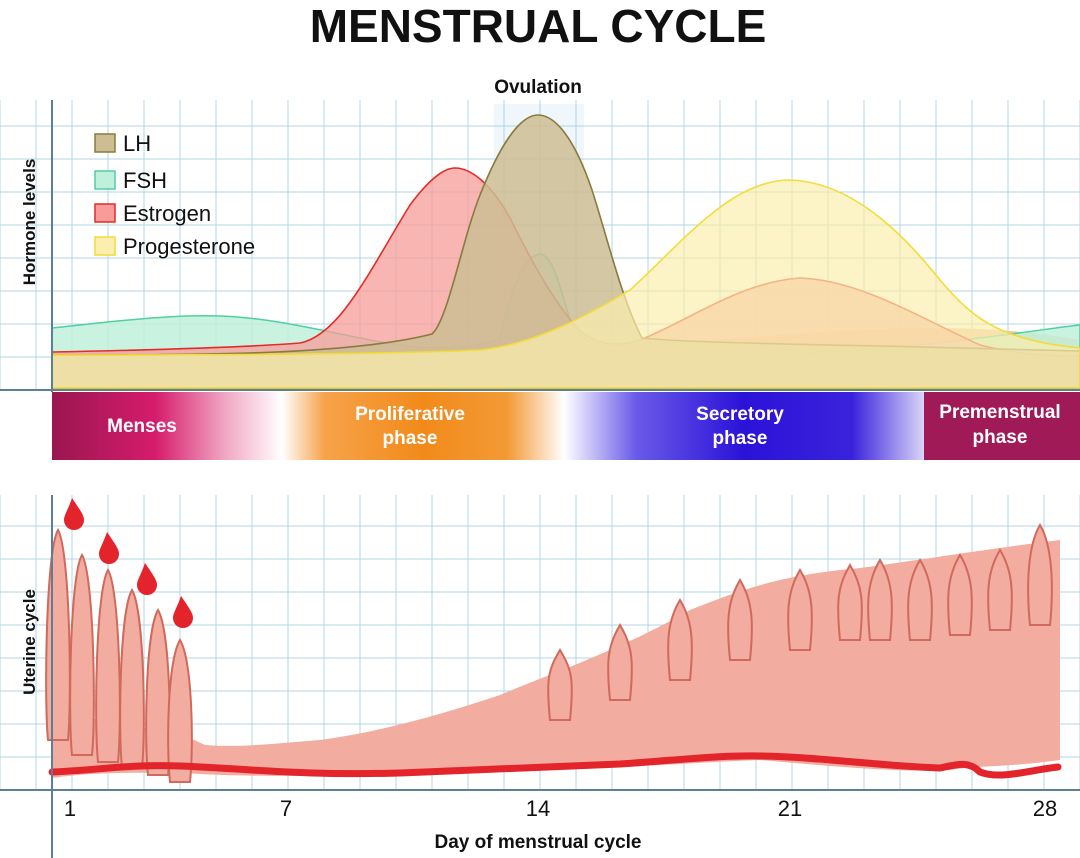  Describe the element at coordinates (790, 808) in the screenshot. I see `x-tick-21: 21` at that location.